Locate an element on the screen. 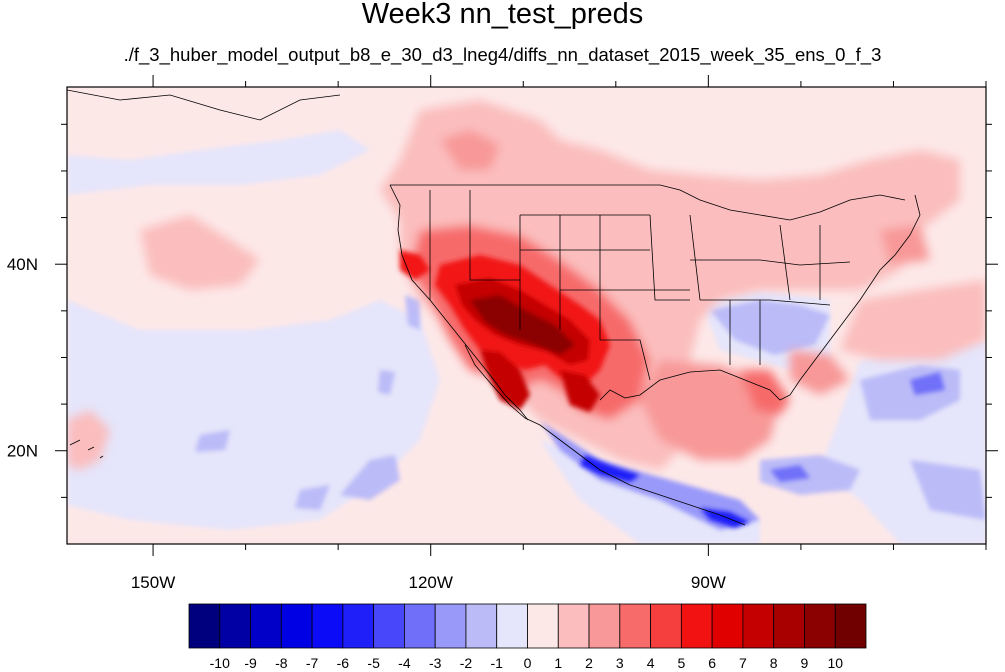  lat-tick-label: 20N is located at coordinates (22, 451).